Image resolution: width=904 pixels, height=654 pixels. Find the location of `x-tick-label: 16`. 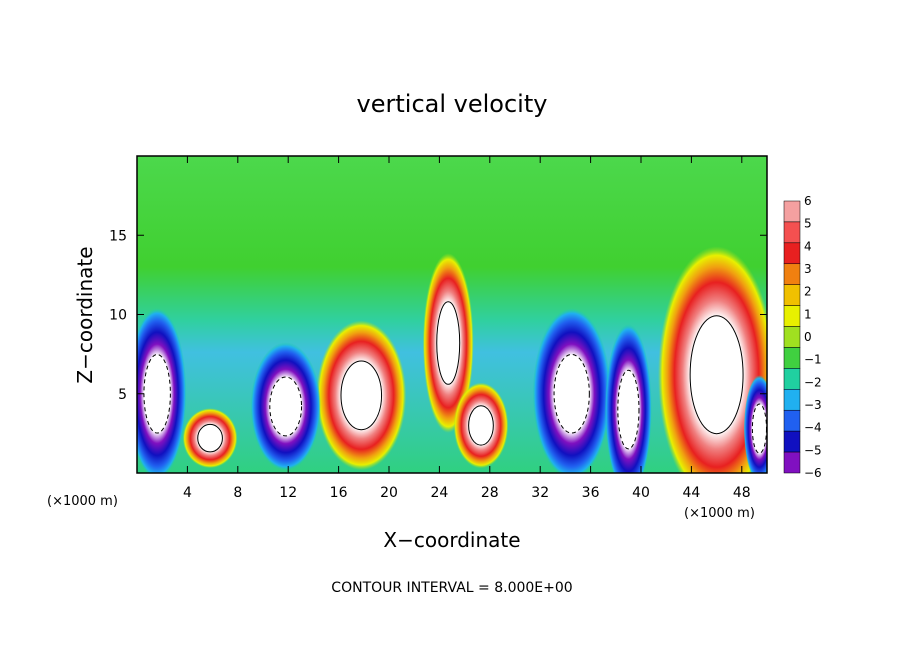

x-tick-label: 16 is located at coordinates (339, 493).